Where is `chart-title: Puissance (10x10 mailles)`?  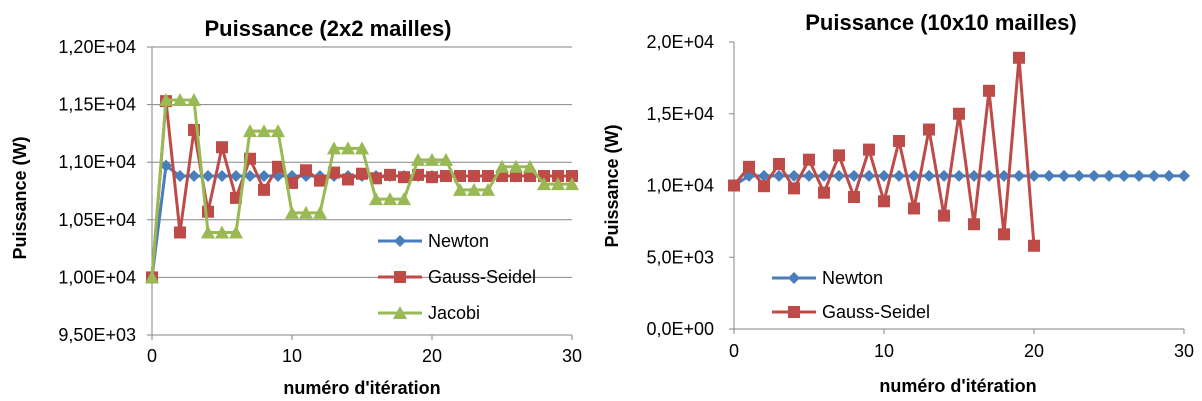
chart-title: Puissance (10x10 mailles) is located at coordinates (941, 22).